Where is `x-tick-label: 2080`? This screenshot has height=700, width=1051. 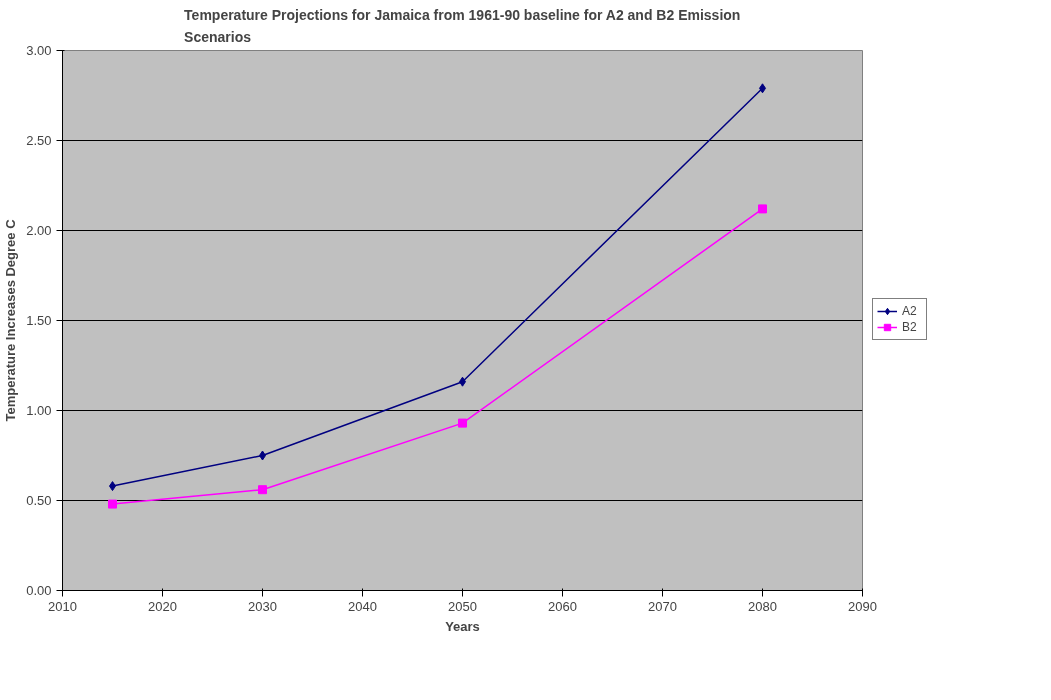 x-tick-label: 2080 is located at coordinates (762, 606).